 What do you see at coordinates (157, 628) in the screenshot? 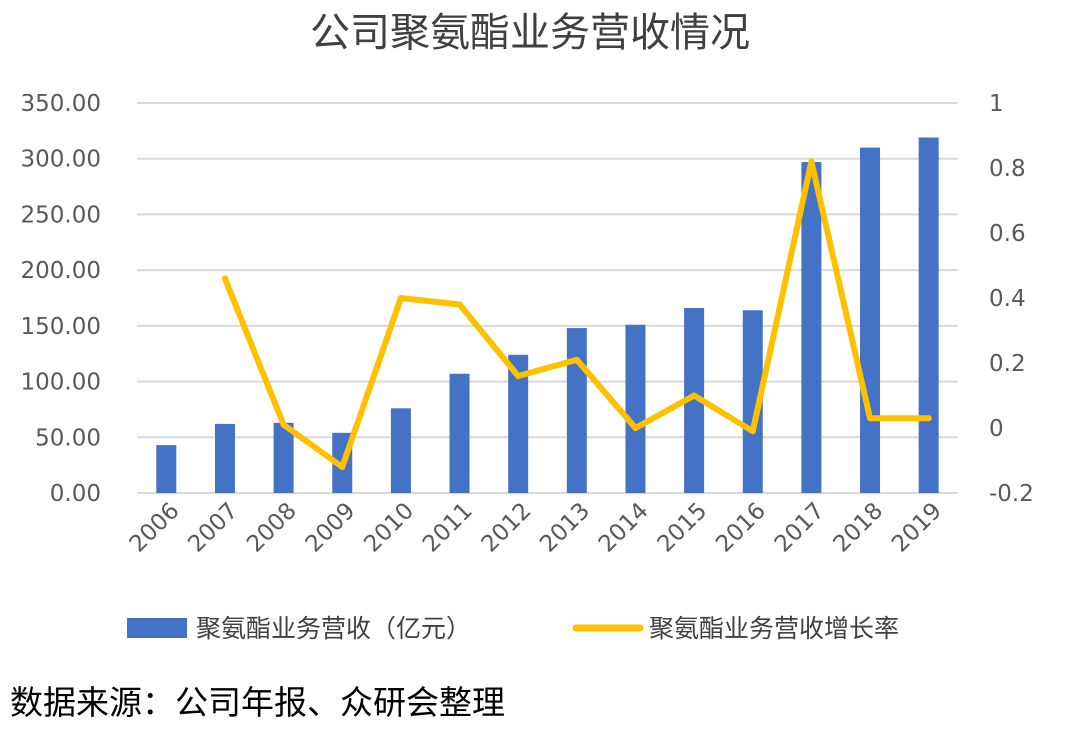
I see `legend-bar-swatch` at bounding box center [157, 628].